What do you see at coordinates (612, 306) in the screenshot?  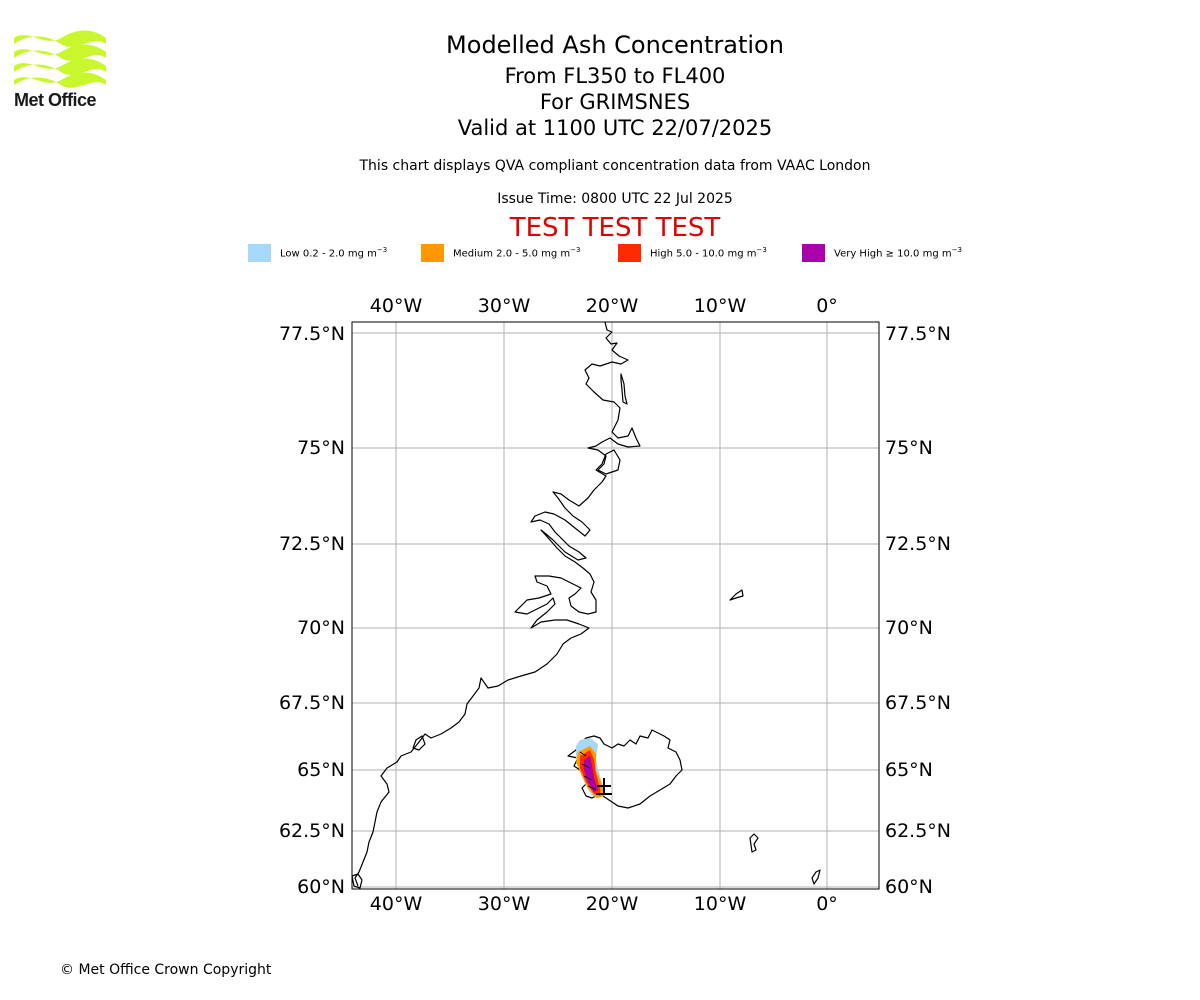 I see `lon-label-20w-top: 20°W` at bounding box center [612, 306].